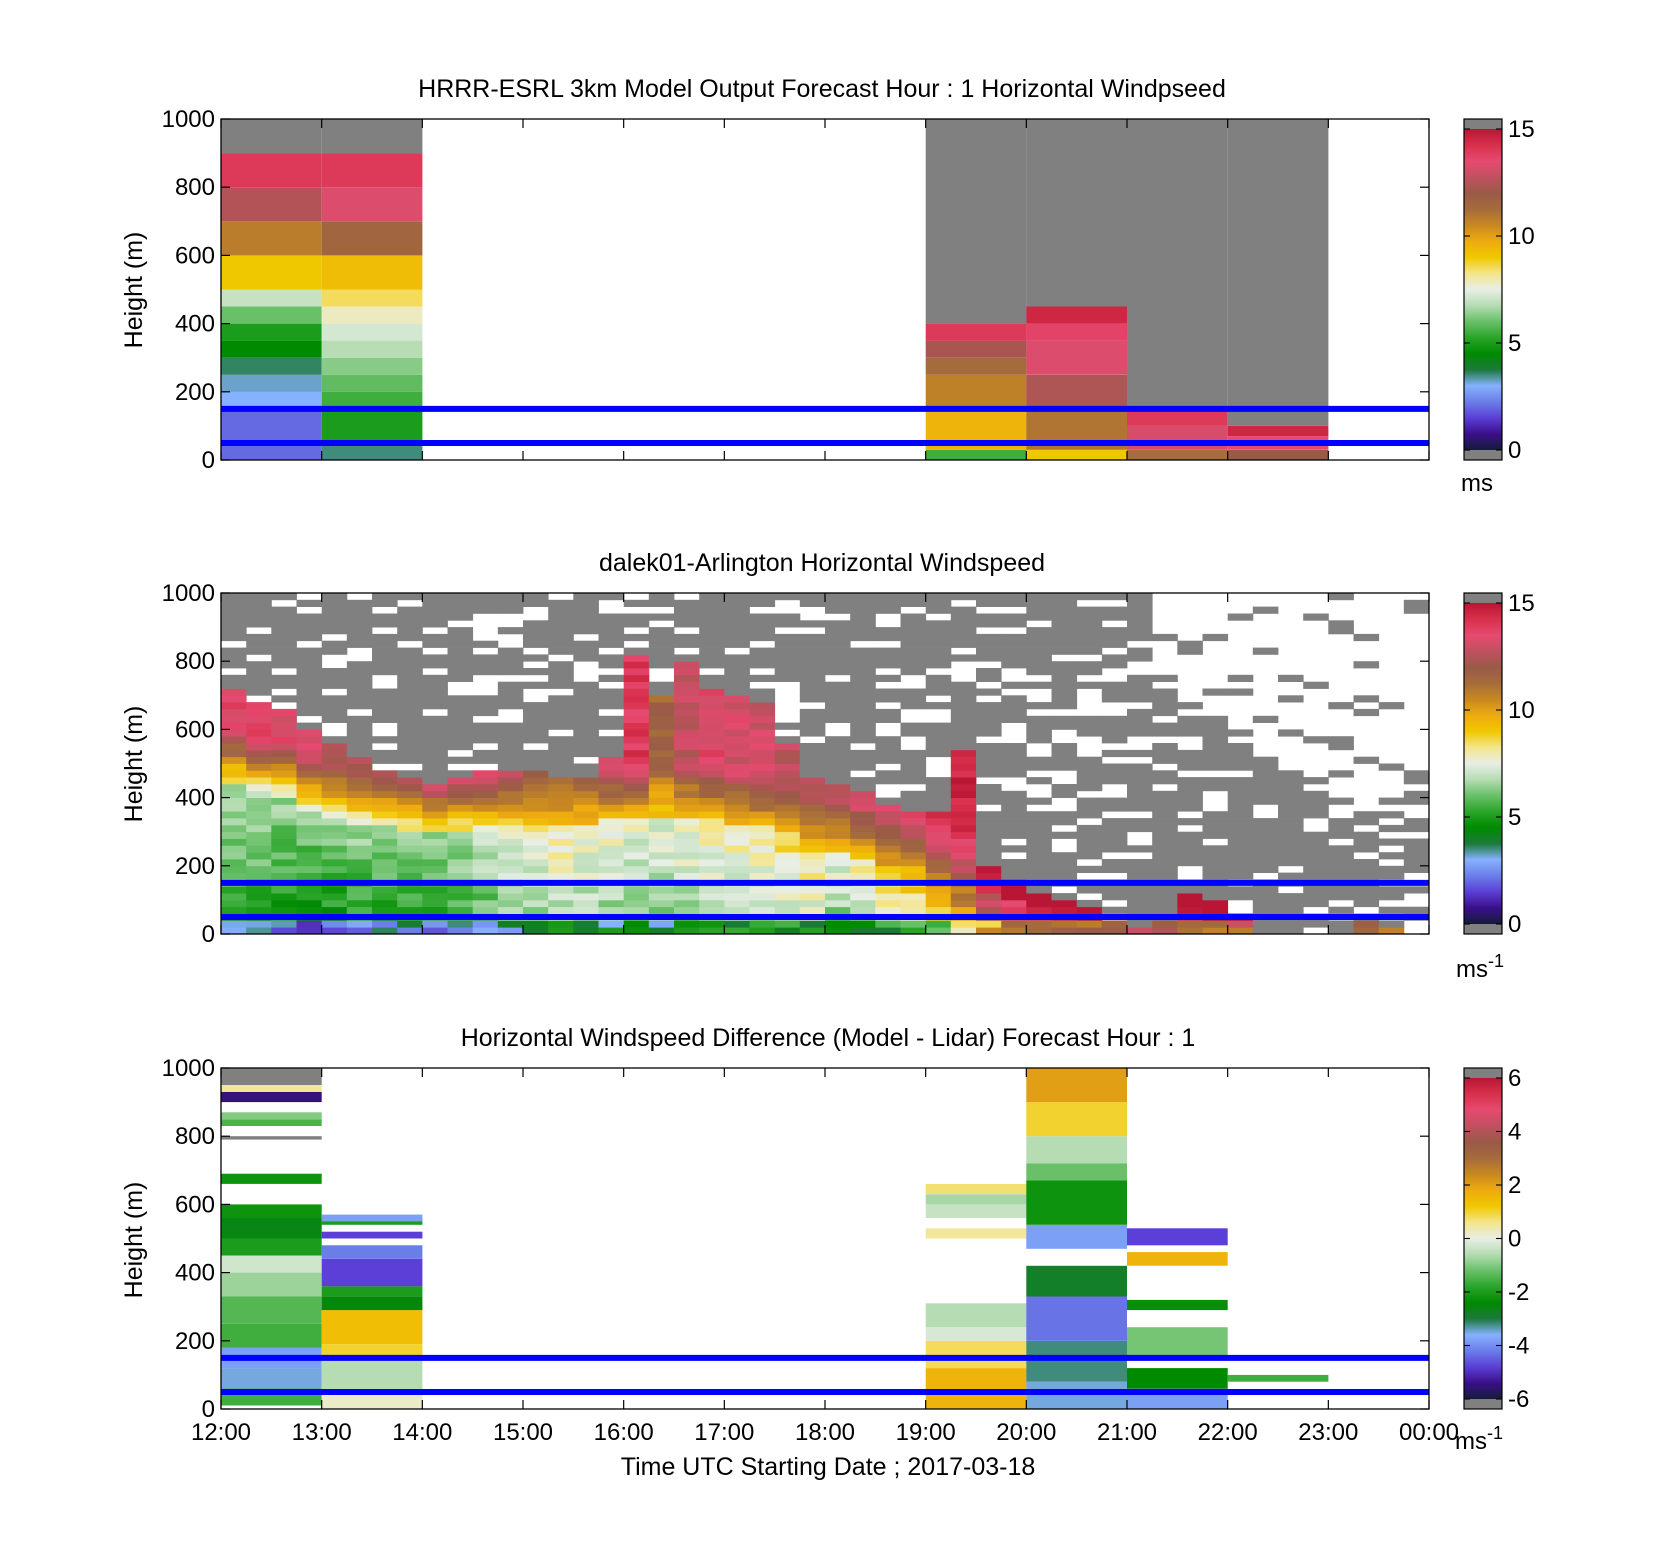 The width and height of the screenshot is (1680, 1561). What do you see at coordinates (1483, 124) in the screenshot?
I see `colorbar-model-nan-top` at bounding box center [1483, 124].